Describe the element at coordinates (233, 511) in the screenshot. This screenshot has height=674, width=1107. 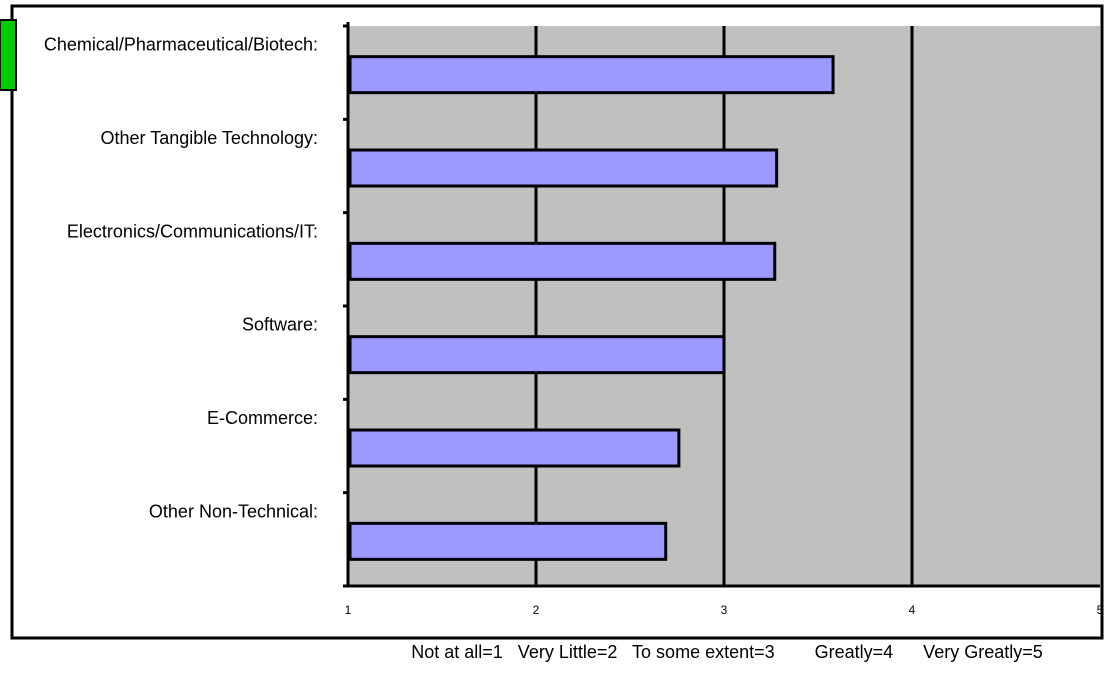
I see `category-label-5: Other Non-Technical:` at that location.